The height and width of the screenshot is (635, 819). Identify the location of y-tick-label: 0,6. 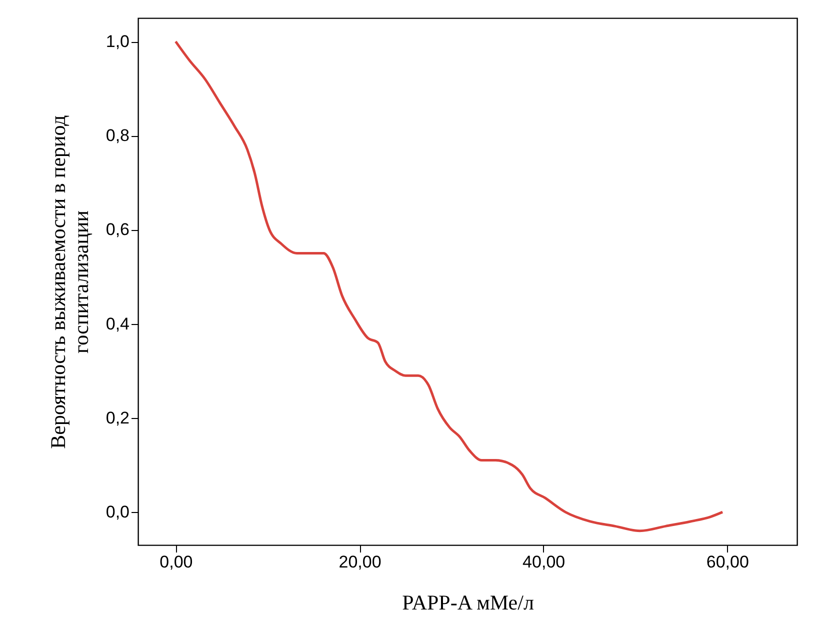
(118, 230).